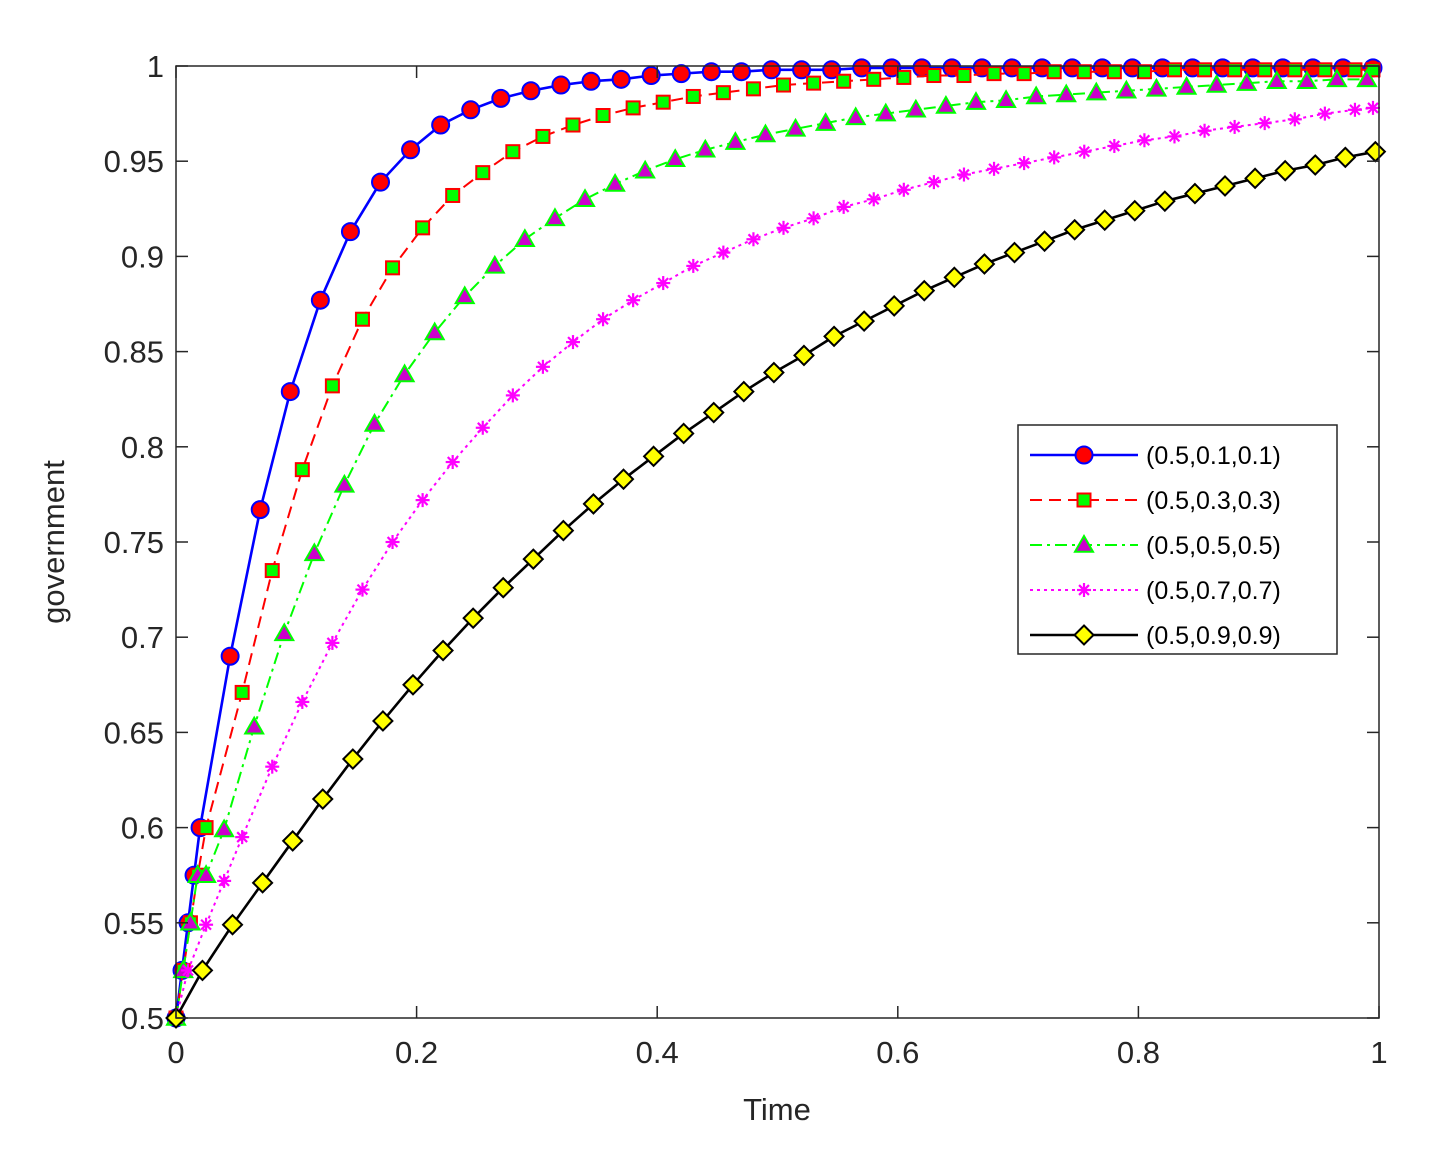 The image size is (1441, 1161). I want to click on x-tick-label: 0, so click(175, 1052).